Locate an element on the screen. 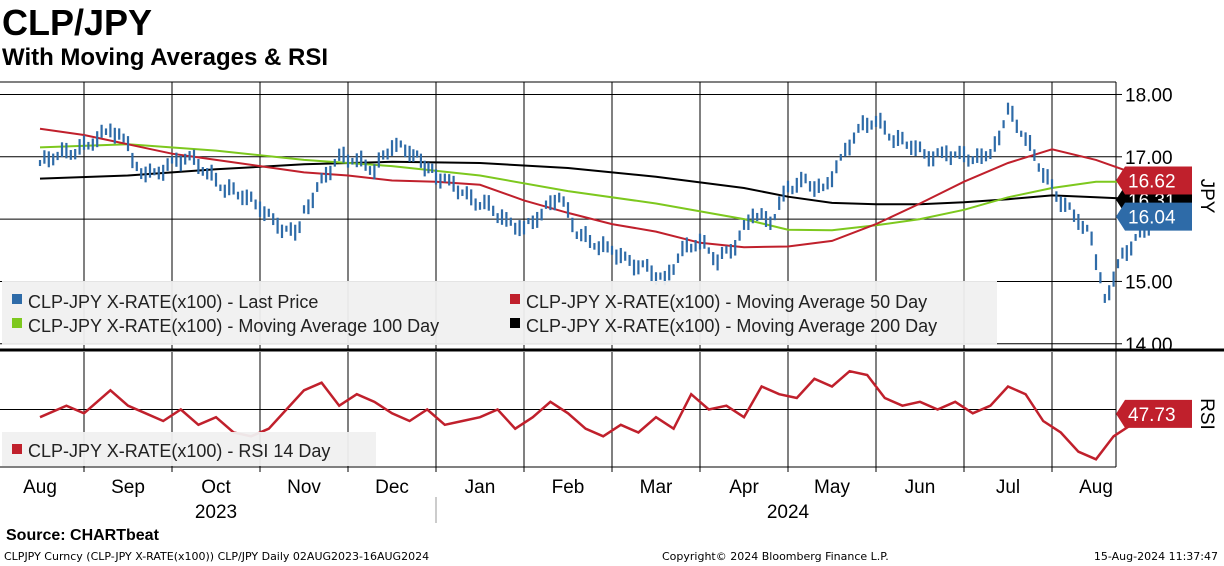 The image size is (1224, 566). legend-box-rsi is located at coordinates (189, 449).